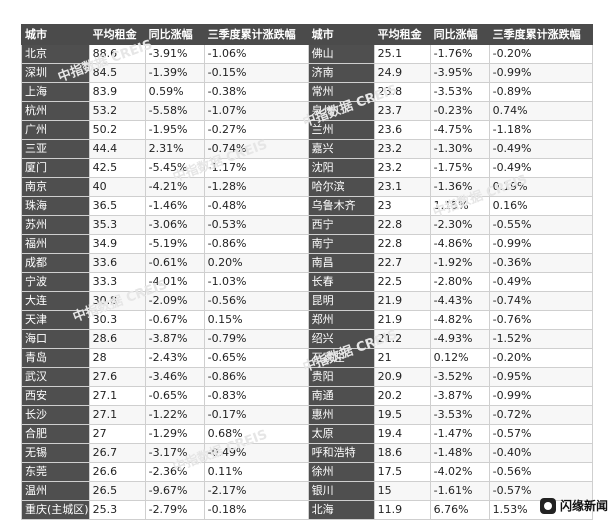 The image size is (616, 520). What do you see at coordinates (459, 111) in the screenshot?
I see `yoy-change-cell: -0.23%` at bounding box center [459, 111].